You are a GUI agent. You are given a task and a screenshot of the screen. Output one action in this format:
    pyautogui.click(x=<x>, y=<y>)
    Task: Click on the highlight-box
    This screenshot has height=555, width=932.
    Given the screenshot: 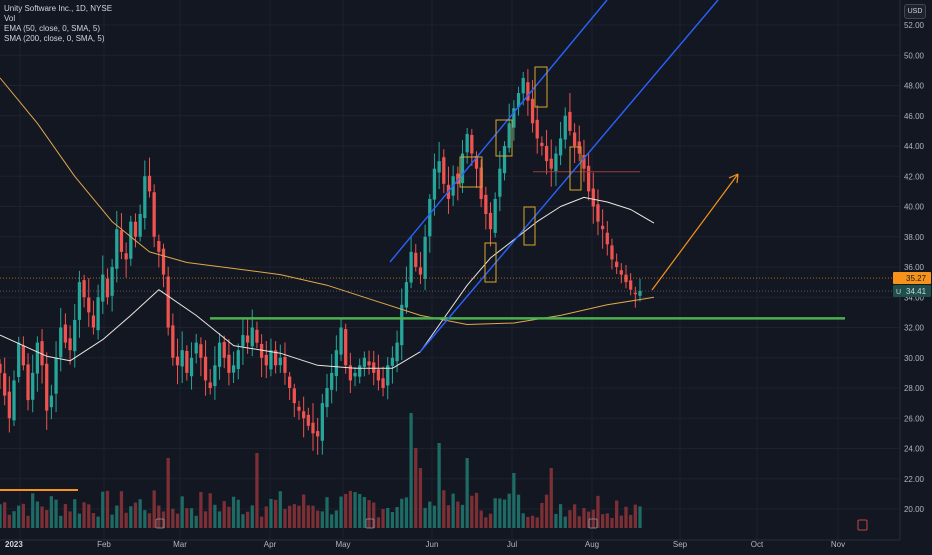 What is the action you would take?
    pyautogui.click(x=541, y=87)
    